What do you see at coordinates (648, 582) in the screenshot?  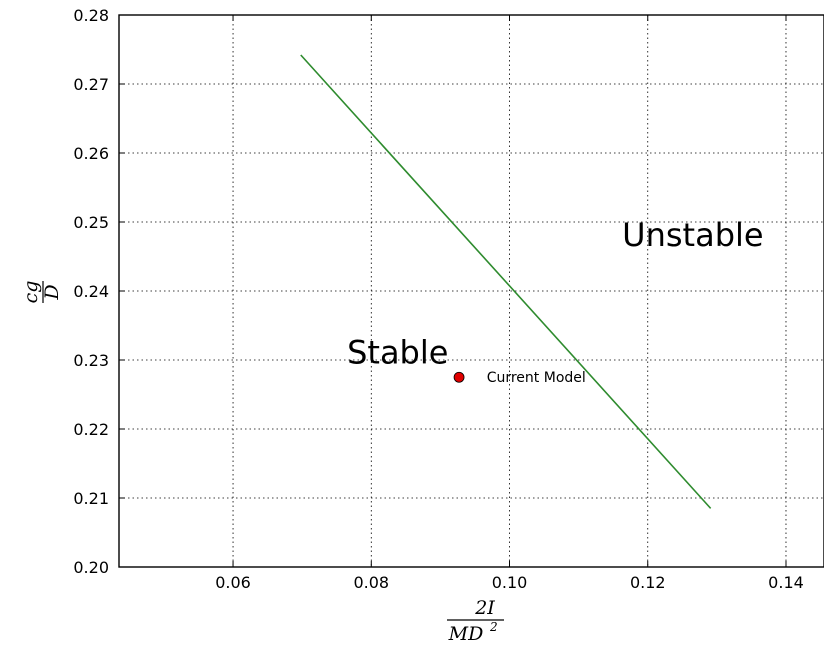 I see `x-tick-label: 0.12` at bounding box center [648, 582].